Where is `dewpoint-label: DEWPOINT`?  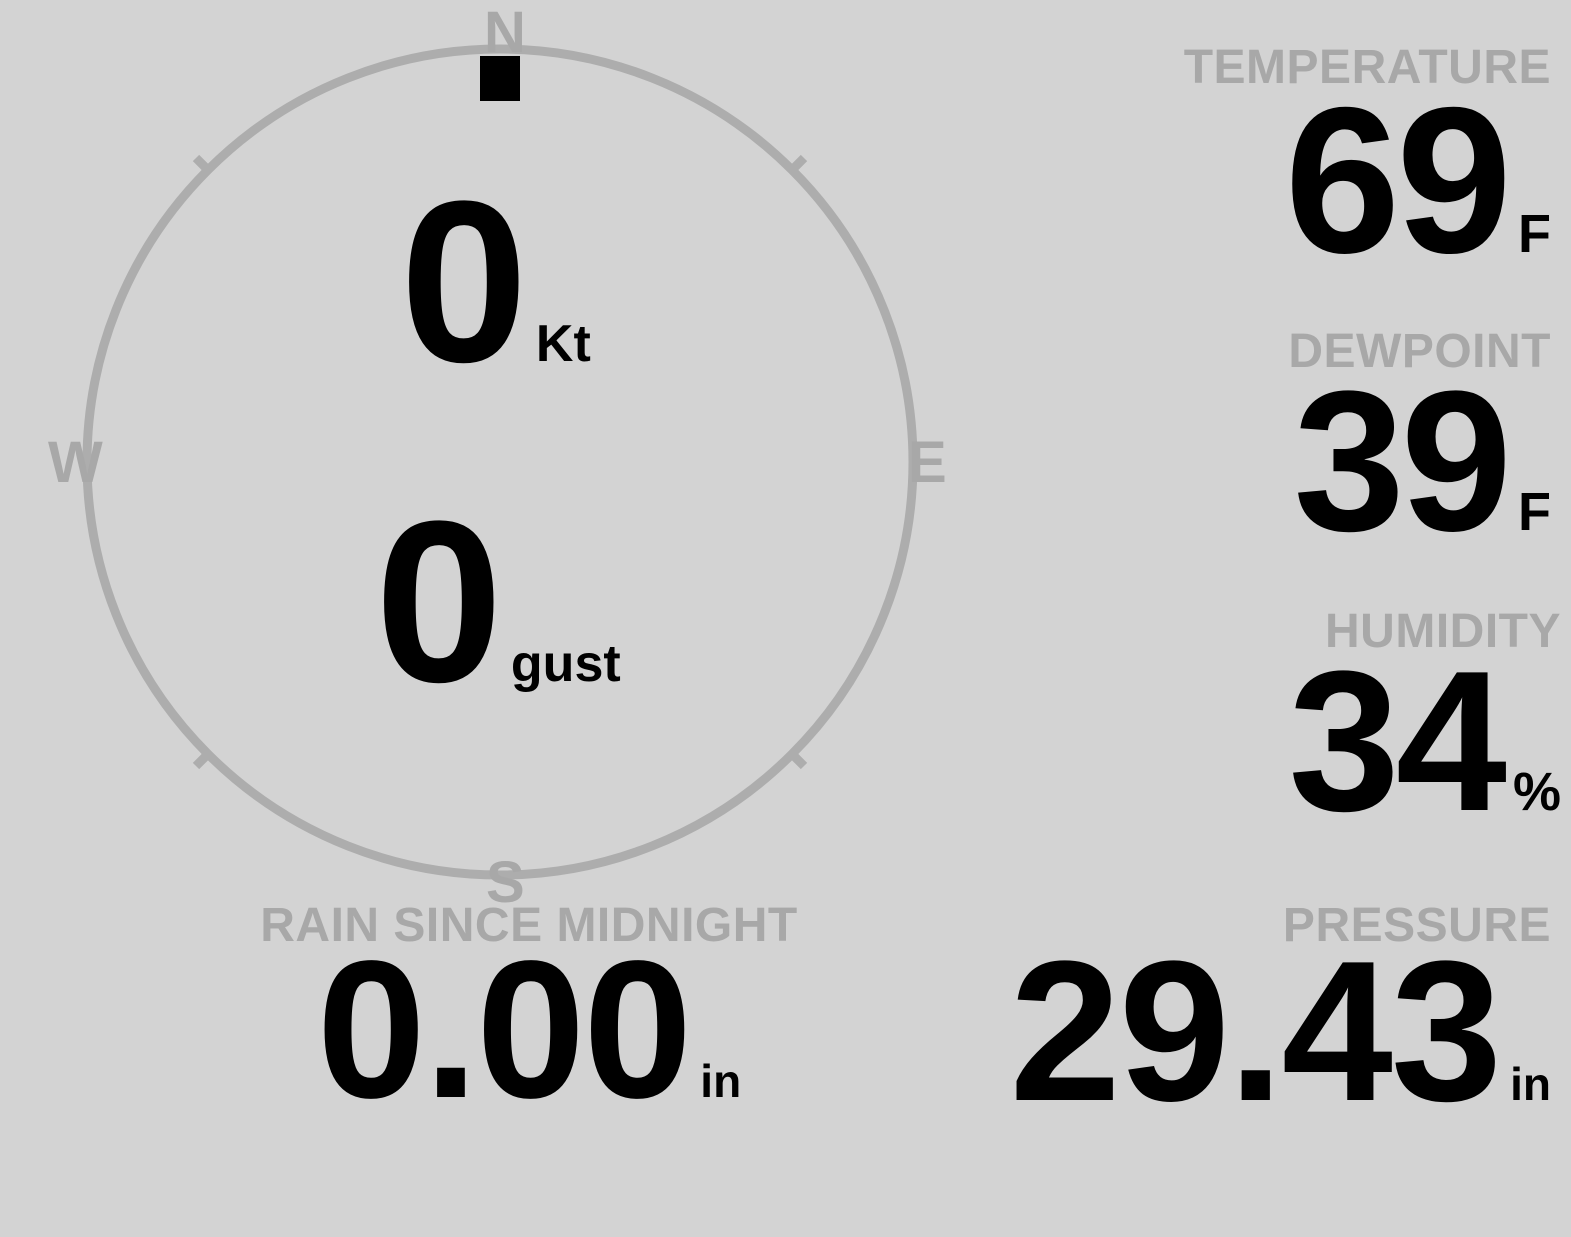 dewpoint-label: DEWPOINT is located at coordinates (1419, 351).